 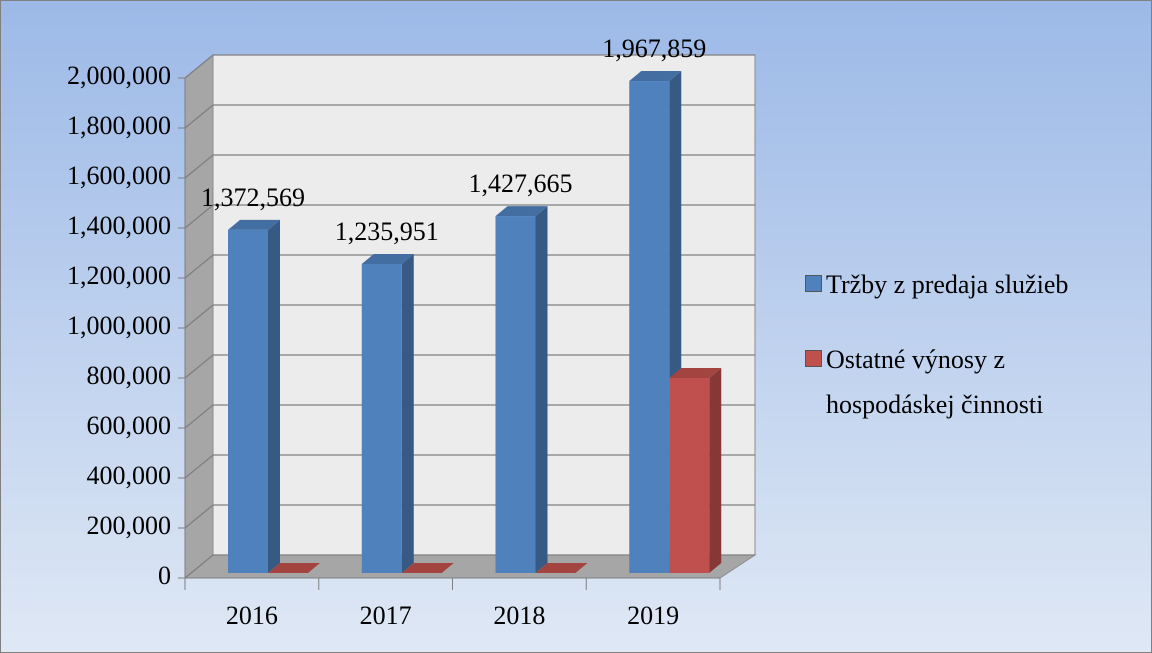 What do you see at coordinates (387, 231) in the screenshot?
I see `data-label: 1,235,951` at bounding box center [387, 231].